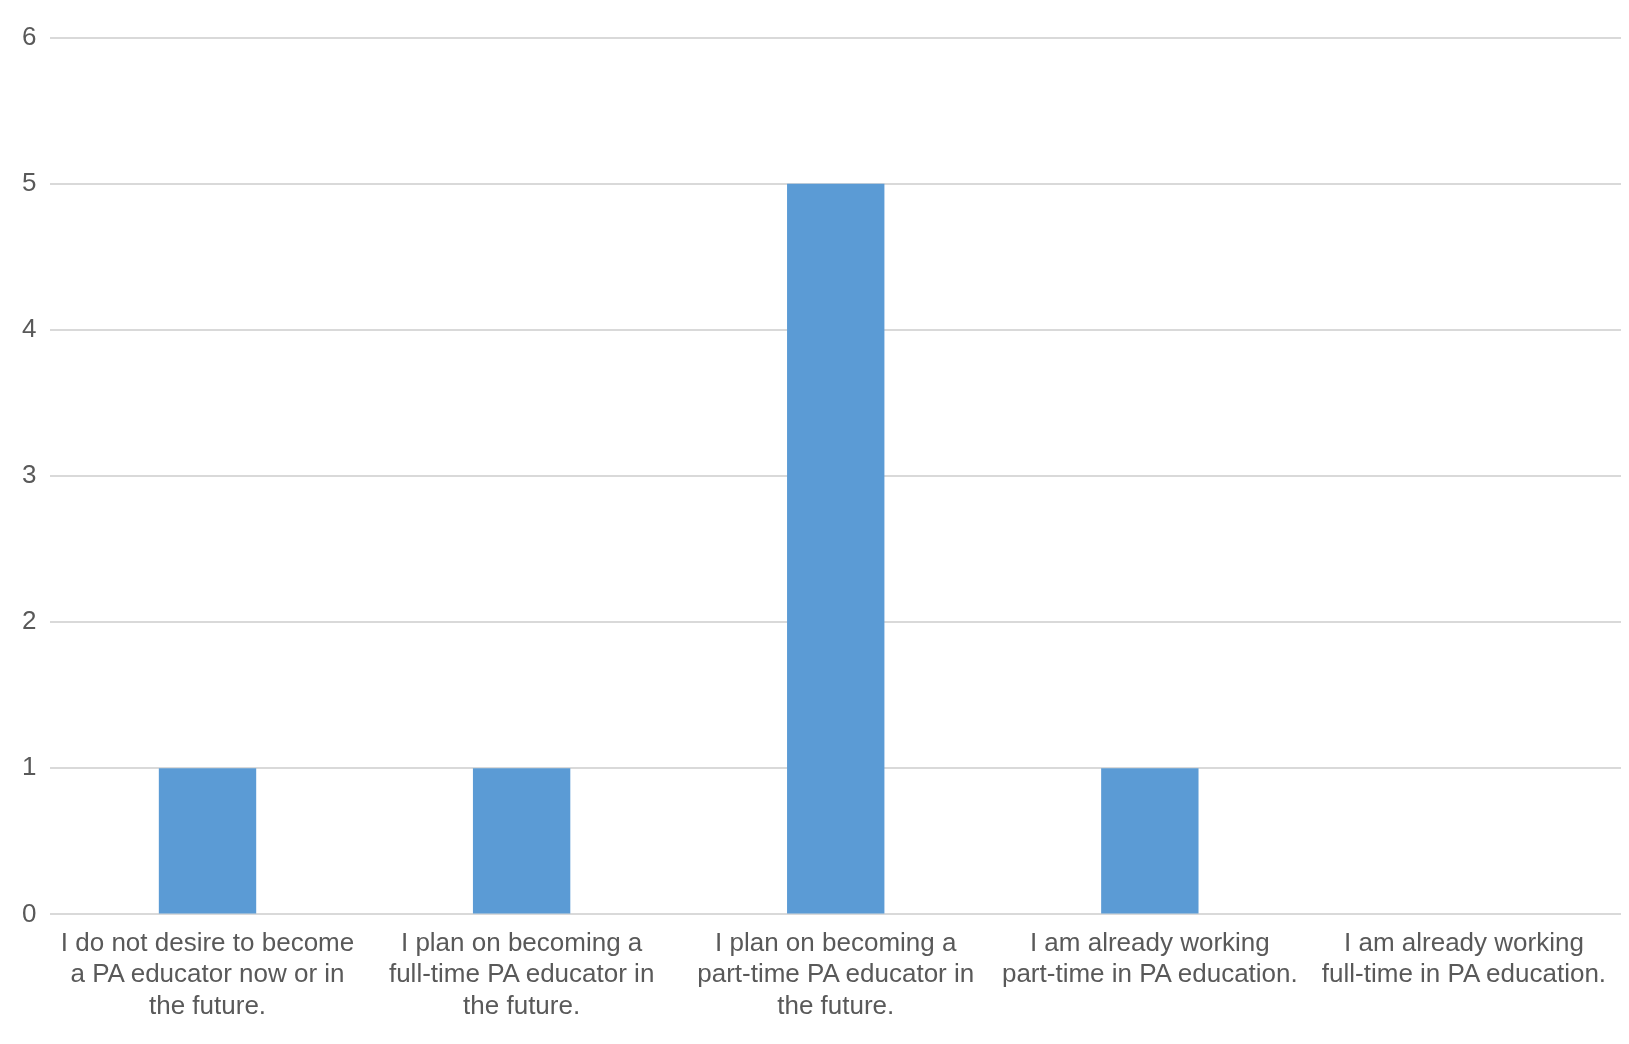  I want to click on y-tick-label: 4, so click(29, 328).